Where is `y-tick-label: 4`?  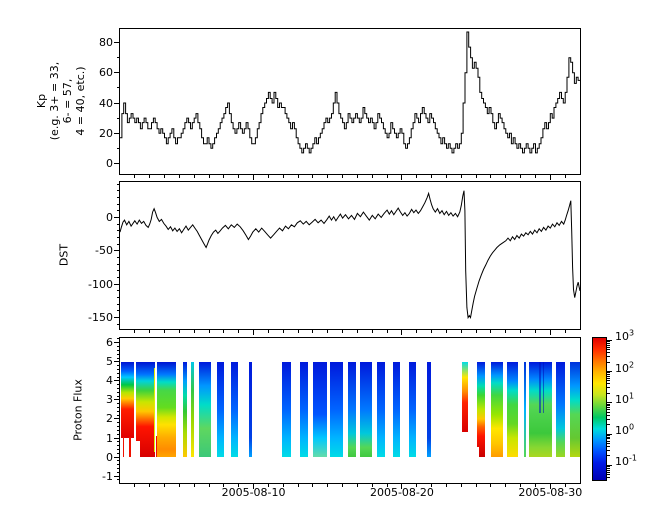
y-tick-label: 4 is located at coordinates (109, 381).